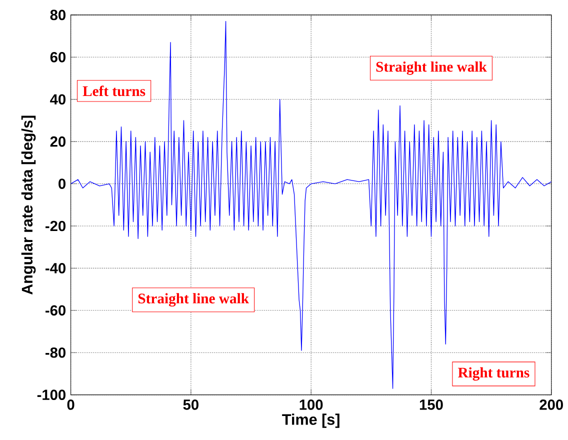  What do you see at coordinates (28, 205) in the screenshot?
I see `y-axis-title: Angular rate data [deg/s]` at bounding box center [28, 205].